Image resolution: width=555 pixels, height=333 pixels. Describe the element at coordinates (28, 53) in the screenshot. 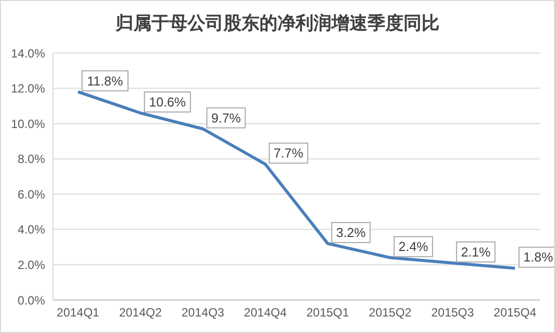

I see `y-tick-label: 14.0%` at that location.